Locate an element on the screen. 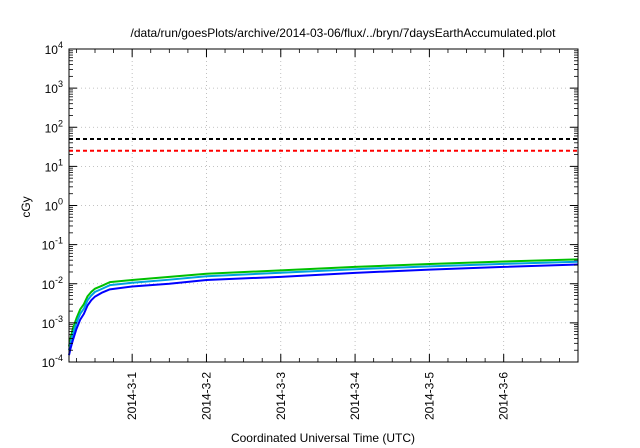  x-tick-label: 2014-3-5 is located at coordinates (429, 396).